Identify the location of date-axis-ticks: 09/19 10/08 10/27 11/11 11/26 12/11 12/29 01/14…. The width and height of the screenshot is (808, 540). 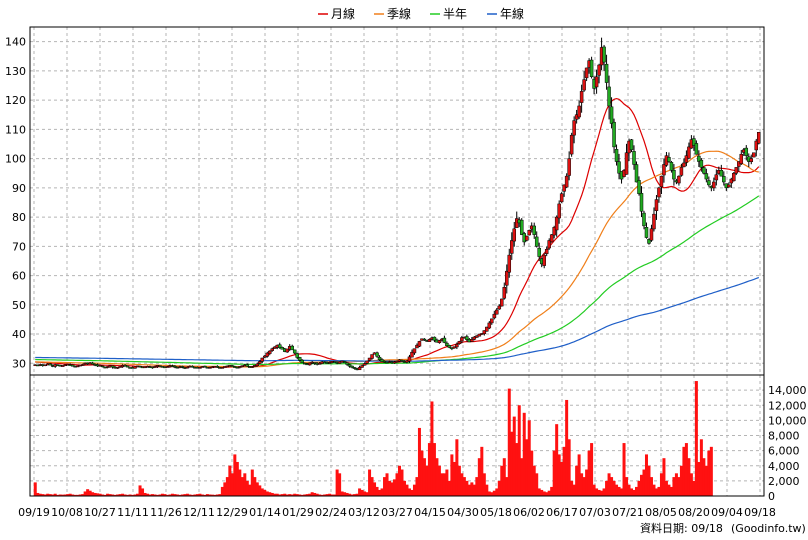
(397, 512).